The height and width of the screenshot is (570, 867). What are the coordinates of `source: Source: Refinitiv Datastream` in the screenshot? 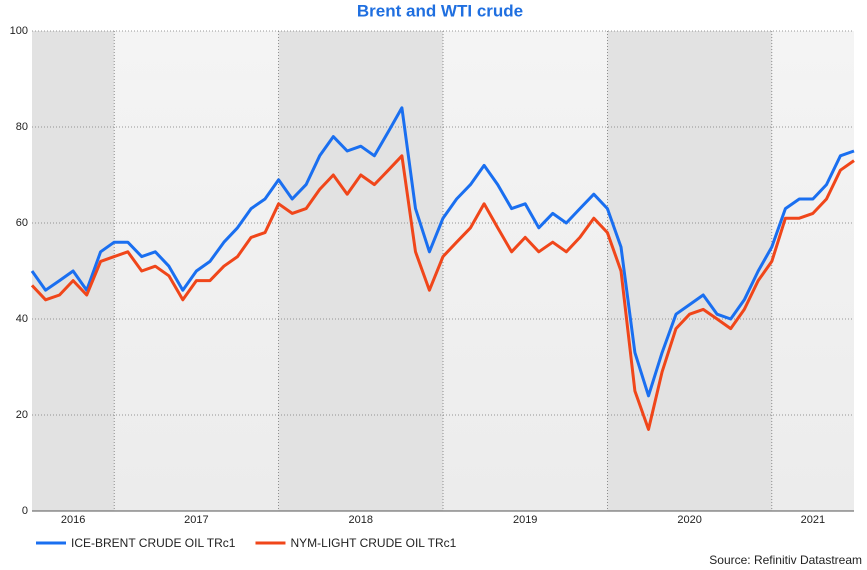 It's located at (785, 560).